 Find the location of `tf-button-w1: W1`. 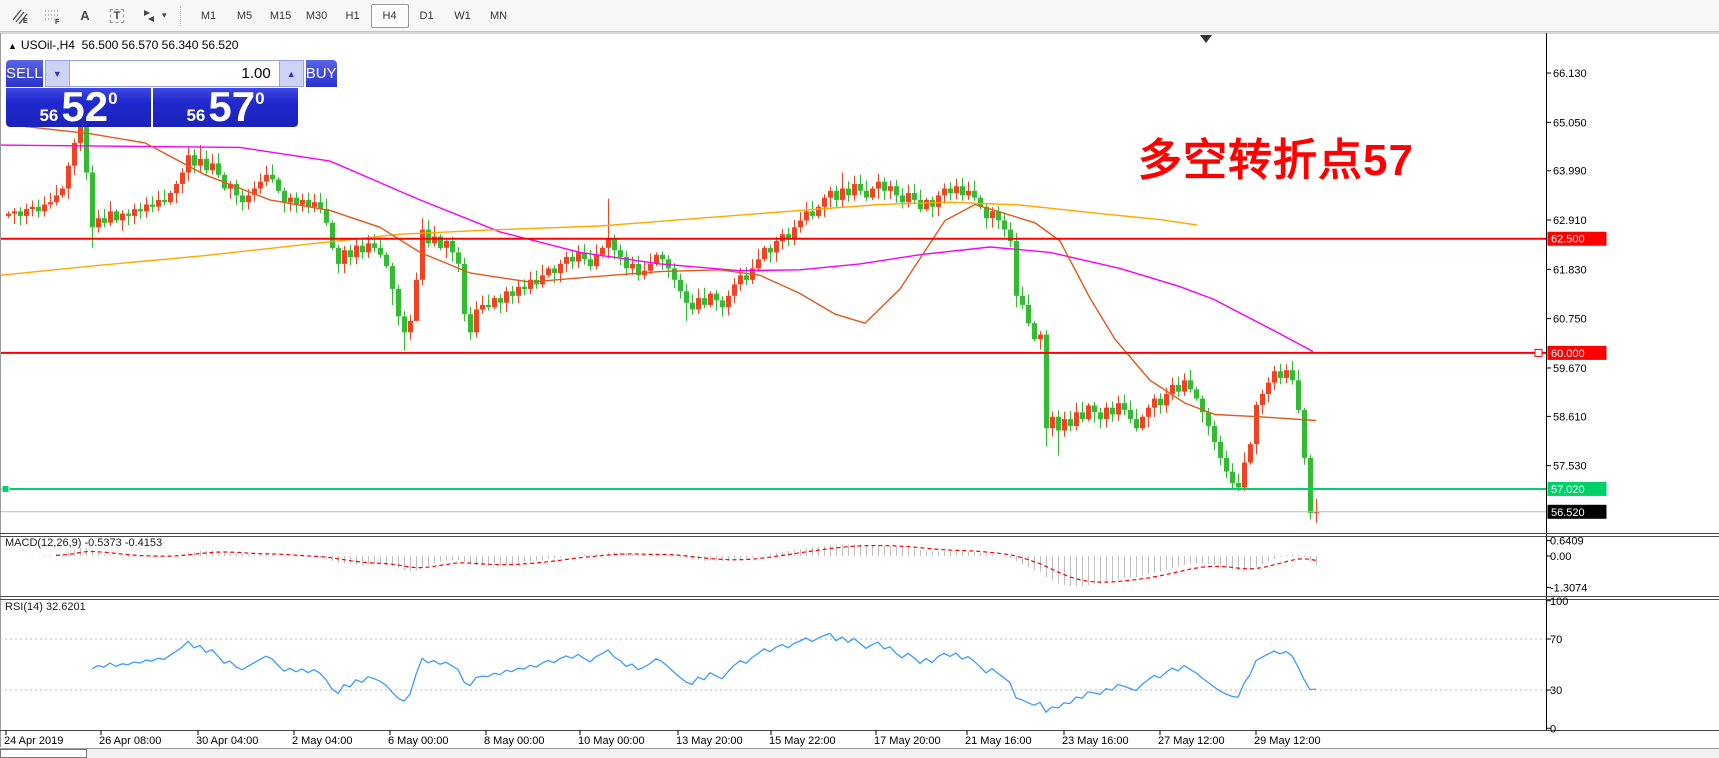

tf-button-w1: W1 is located at coordinates (462, 15).